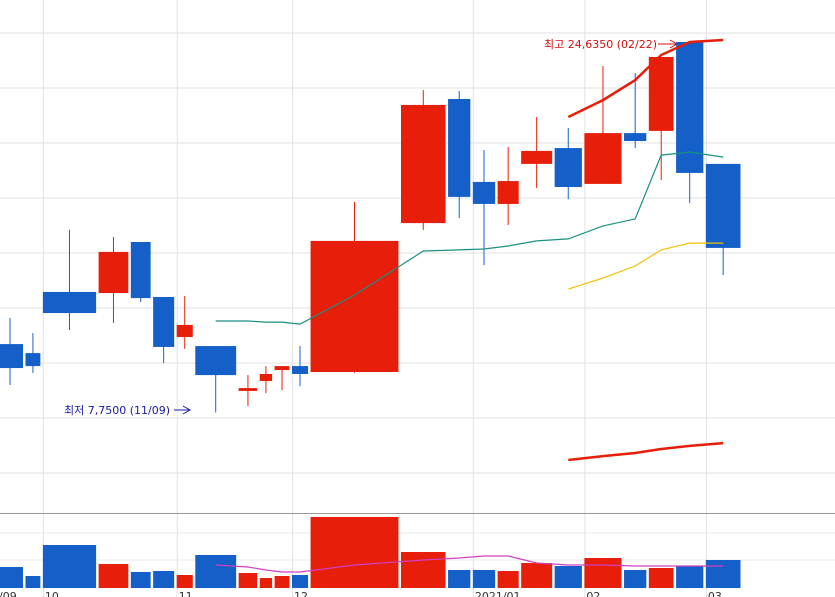 This screenshot has height=597, width=835. I want to click on x-tick-label: /09, so click(8, 593).